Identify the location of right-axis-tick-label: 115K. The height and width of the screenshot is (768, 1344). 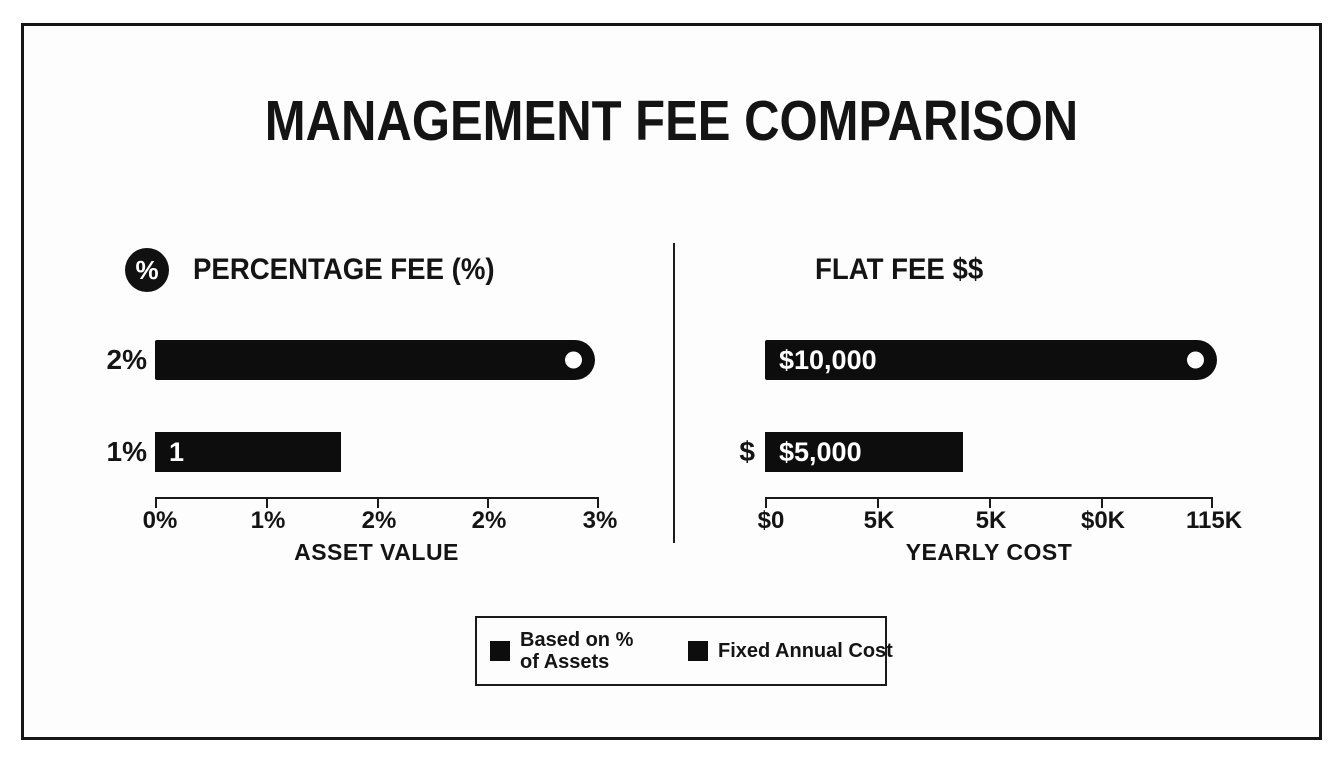
(1214, 520).